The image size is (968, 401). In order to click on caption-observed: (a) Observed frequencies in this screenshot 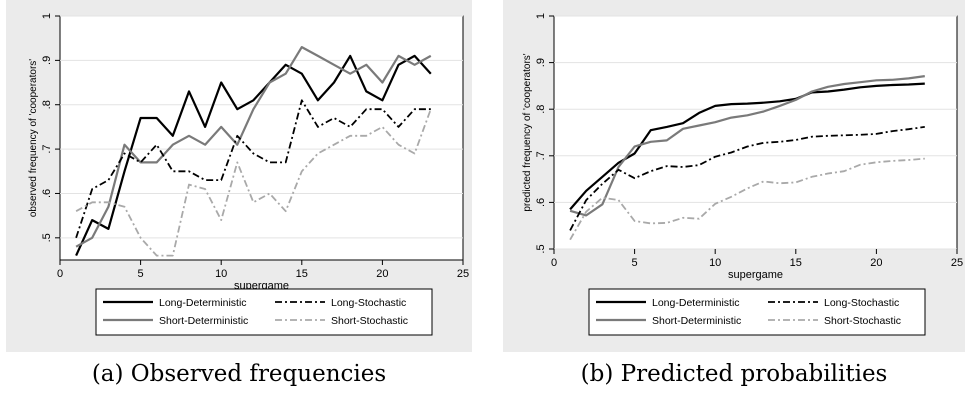, I will do `click(239, 374)`.